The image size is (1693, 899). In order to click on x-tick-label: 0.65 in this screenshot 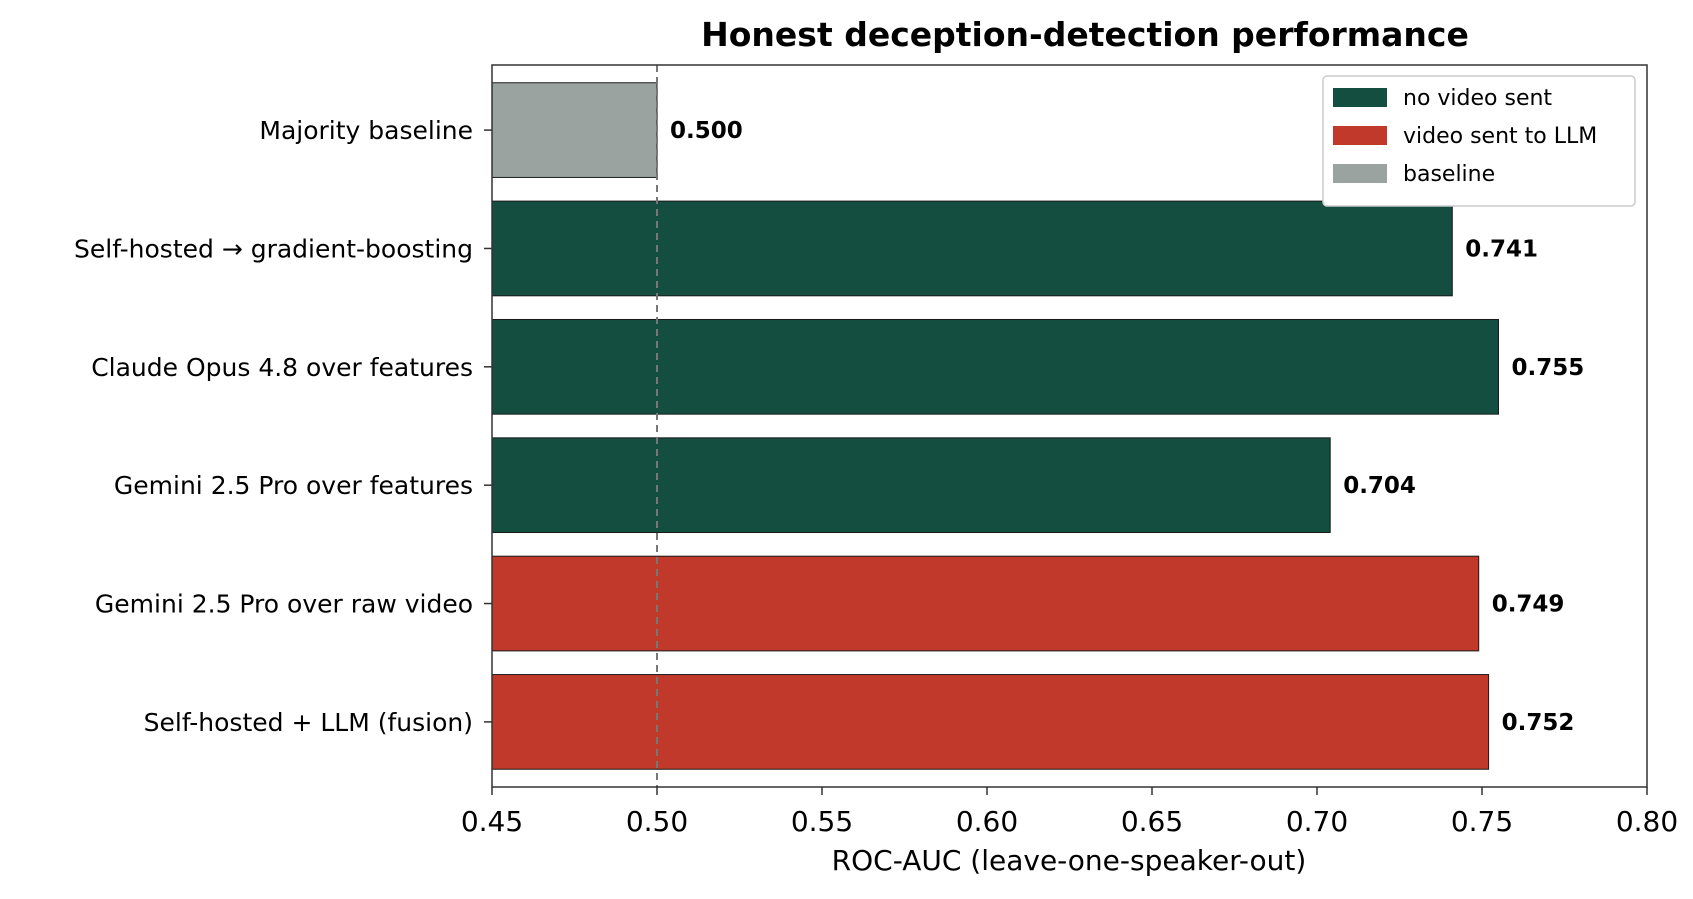, I will do `click(1152, 821)`.